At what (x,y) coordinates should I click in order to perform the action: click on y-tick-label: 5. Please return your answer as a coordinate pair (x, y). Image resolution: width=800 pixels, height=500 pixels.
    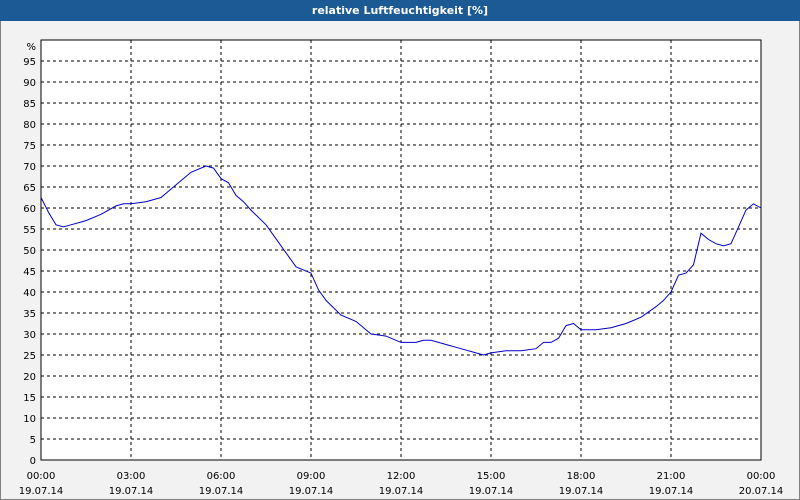
    Looking at the image, I should click on (33, 440).